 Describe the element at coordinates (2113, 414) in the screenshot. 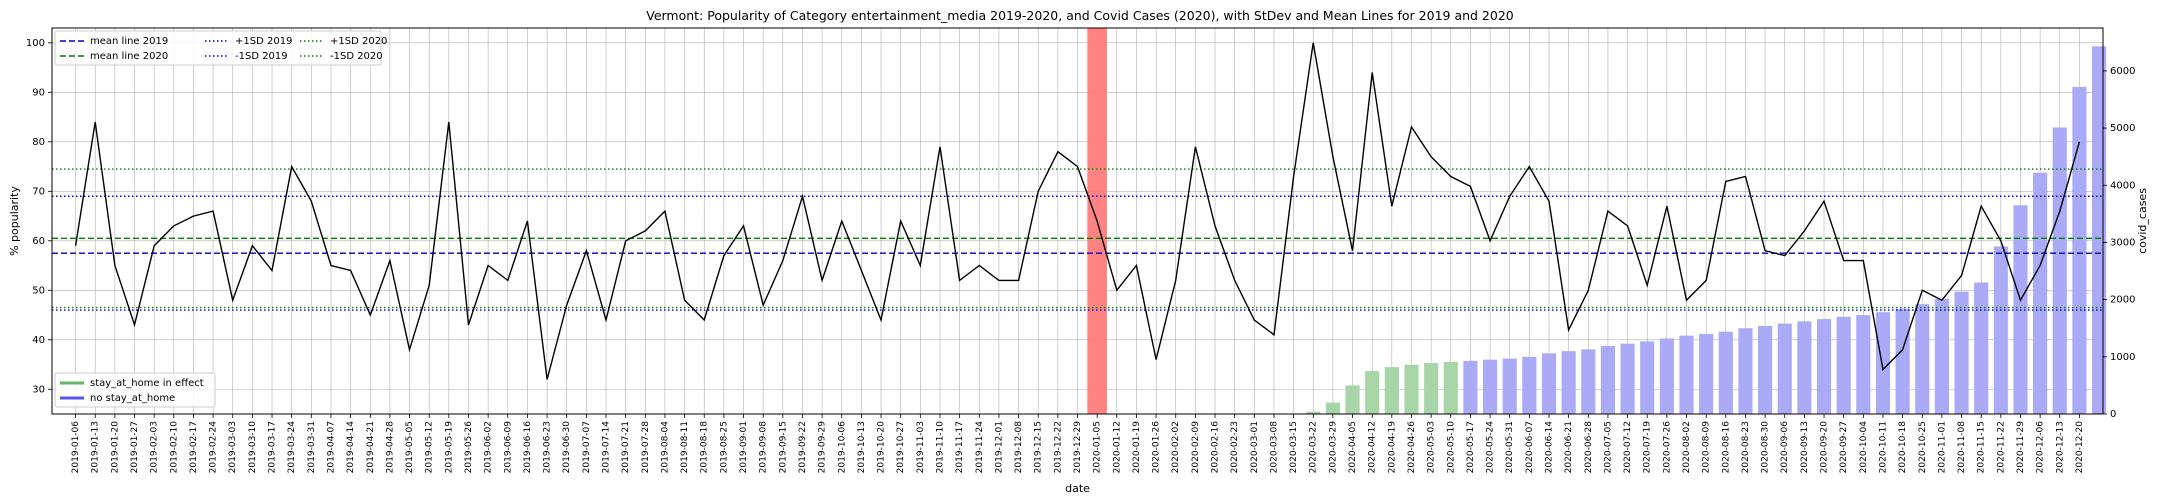

I see `y2-tick-label: 0` at that location.